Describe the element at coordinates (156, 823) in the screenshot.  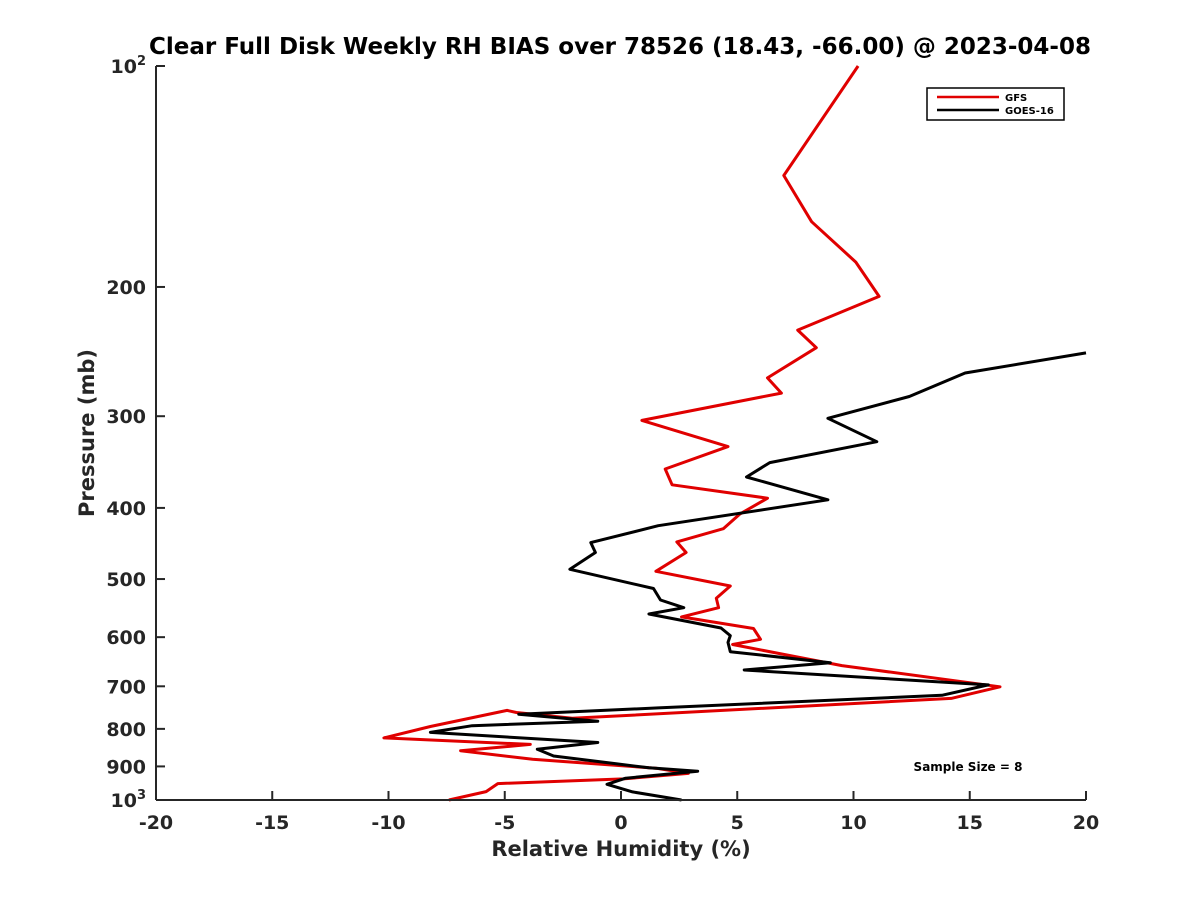
I see `x-tick-label: -20` at that location.